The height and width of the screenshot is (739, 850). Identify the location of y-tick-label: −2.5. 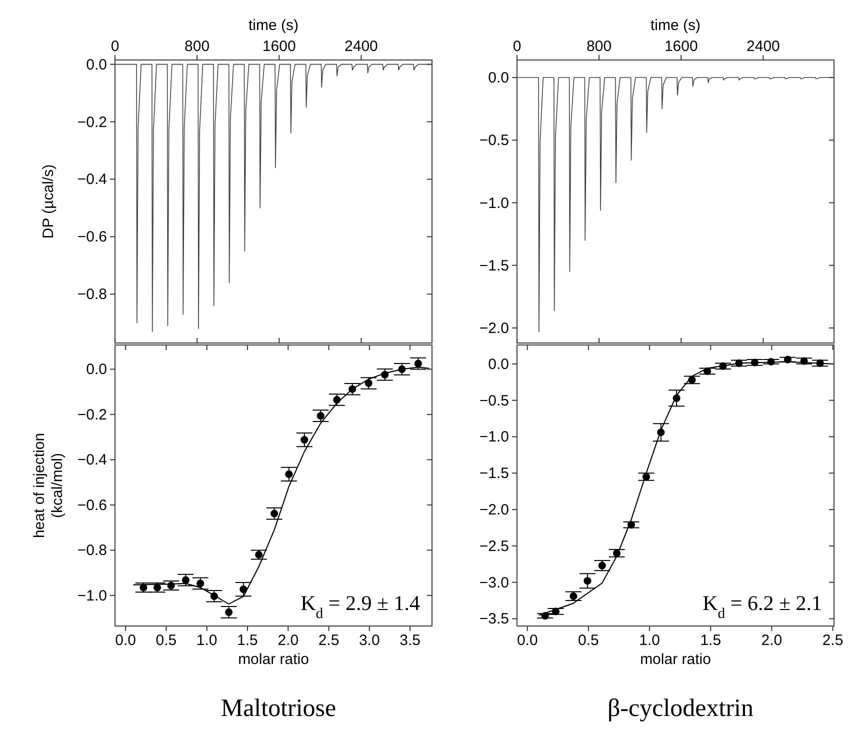
(494, 546).